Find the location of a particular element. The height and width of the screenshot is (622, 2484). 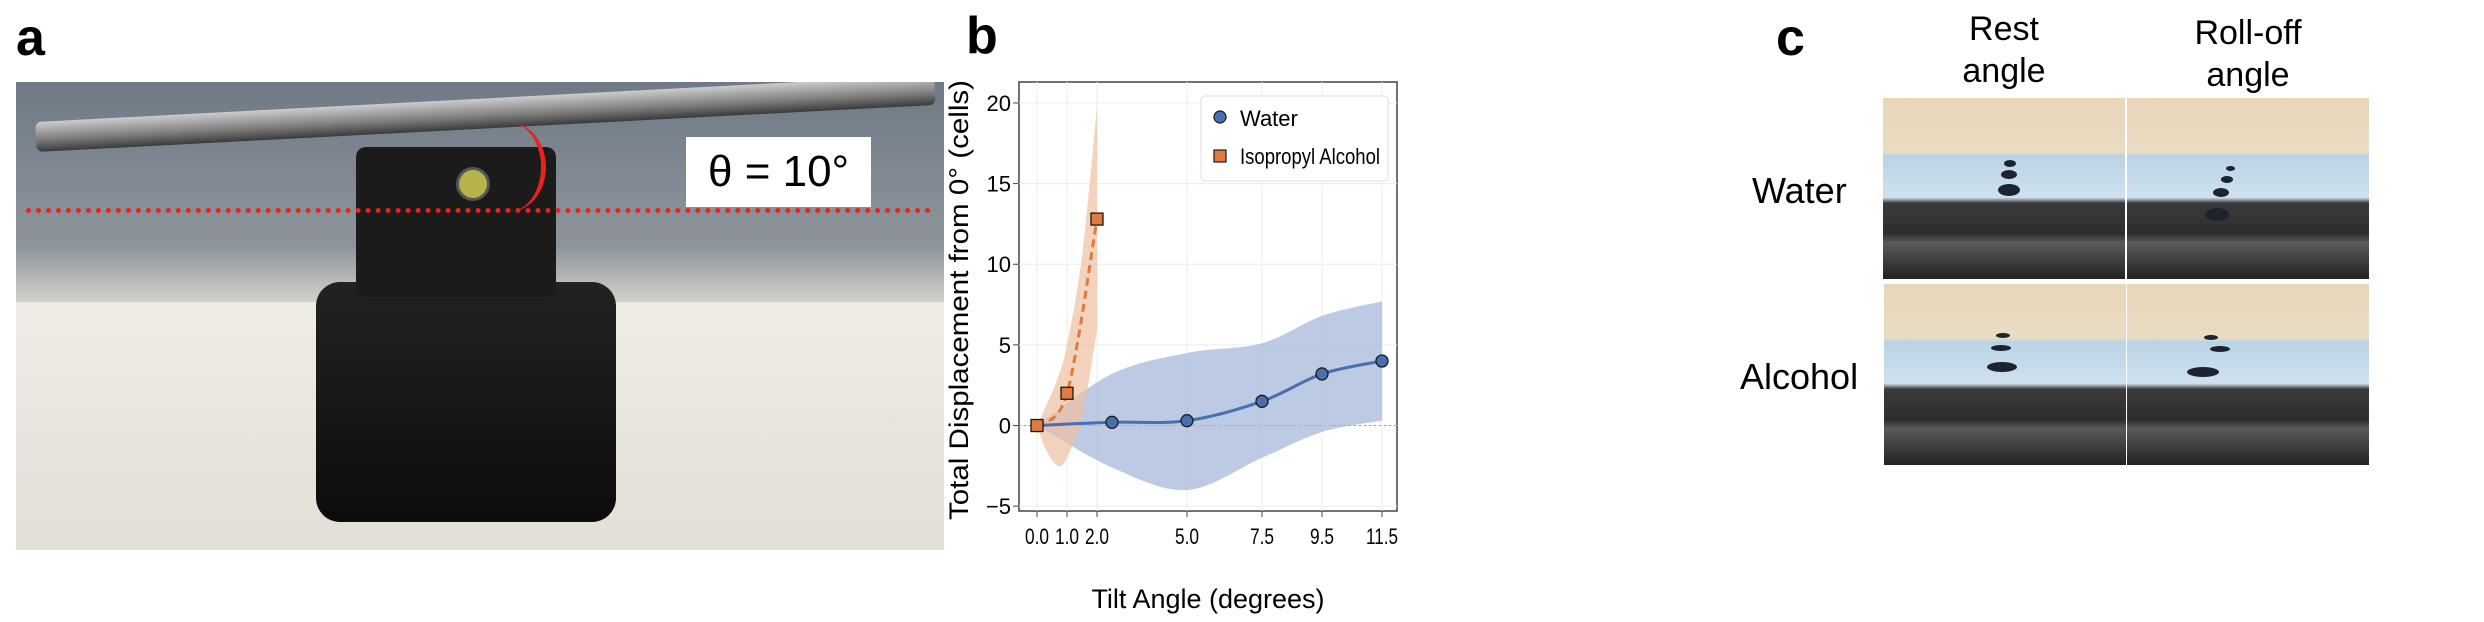

panel-label-c: c is located at coordinates (1790, 38).